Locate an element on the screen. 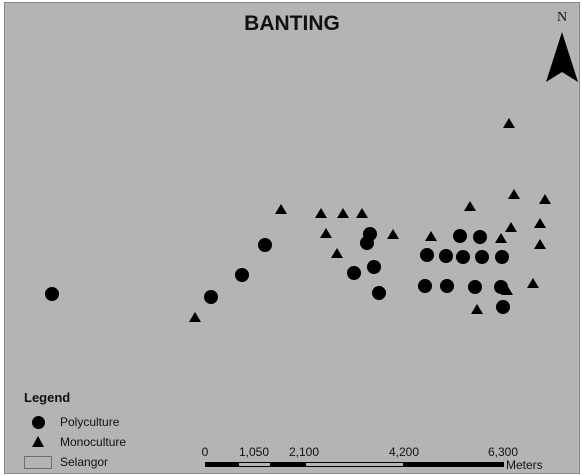 The image size is (582, 476). gray-rectangle-icon is located at coordinates (38, 462).